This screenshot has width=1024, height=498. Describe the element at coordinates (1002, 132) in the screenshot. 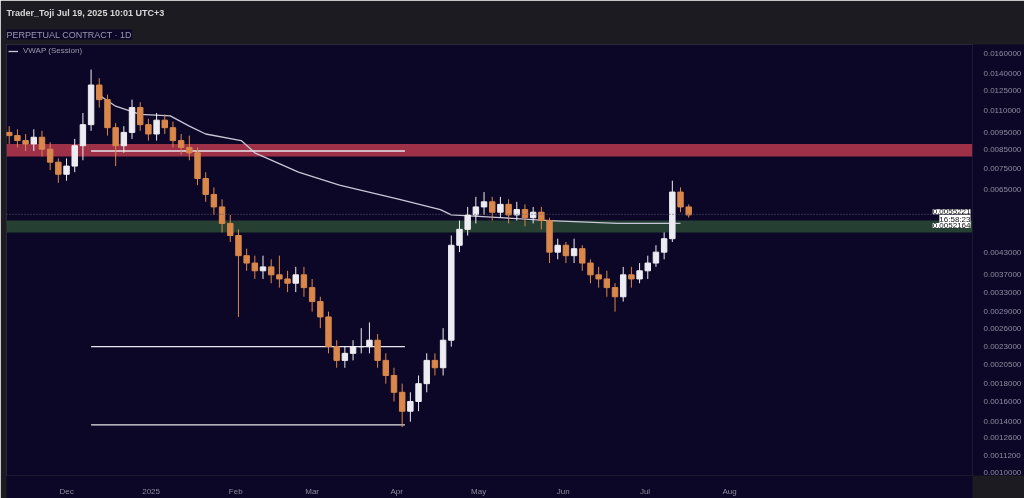

I see `y-tick-label: 0.0095000` at that location.